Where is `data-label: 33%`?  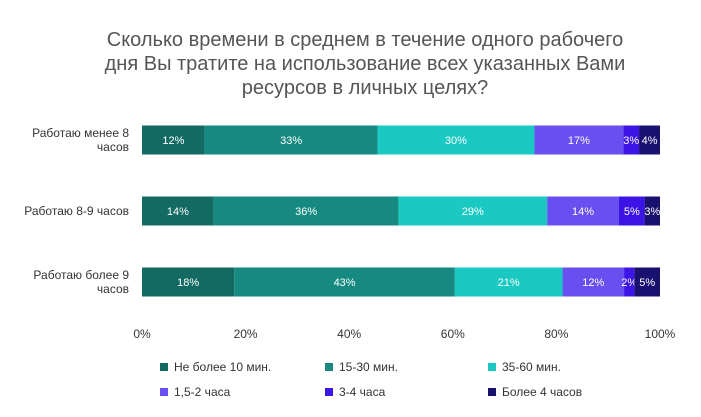 data-label: 33% is located at coordinates (291, 141).